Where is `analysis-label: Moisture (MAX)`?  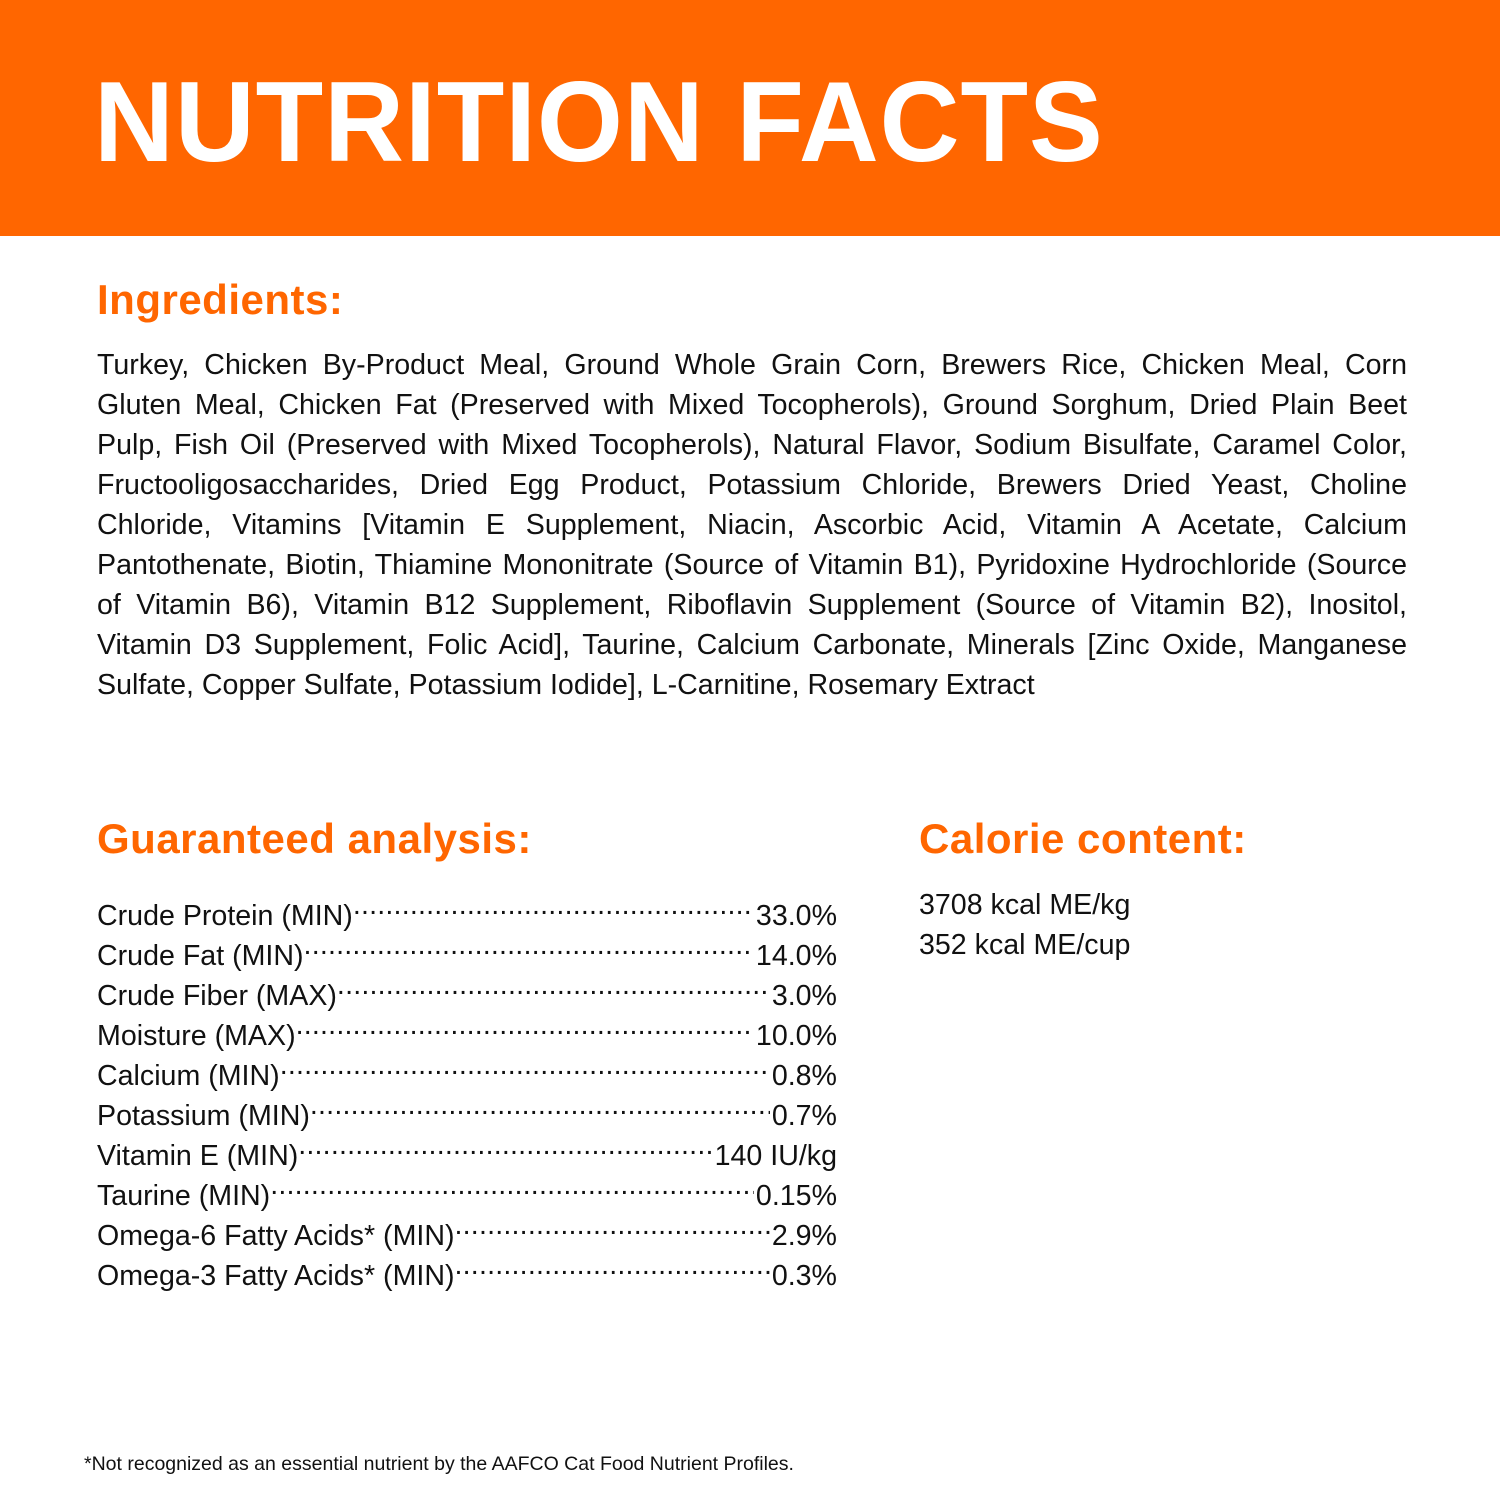
analysis-label: Moisture (MAX) is located at coordinates (196, 1036).